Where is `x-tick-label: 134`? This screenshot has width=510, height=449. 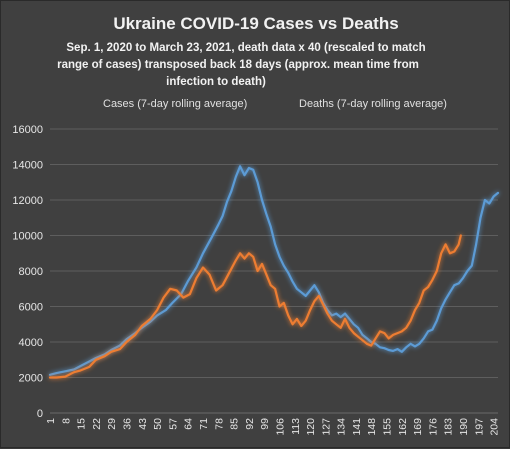 x-tick-label: 134 is located at coordinates (342, 427).